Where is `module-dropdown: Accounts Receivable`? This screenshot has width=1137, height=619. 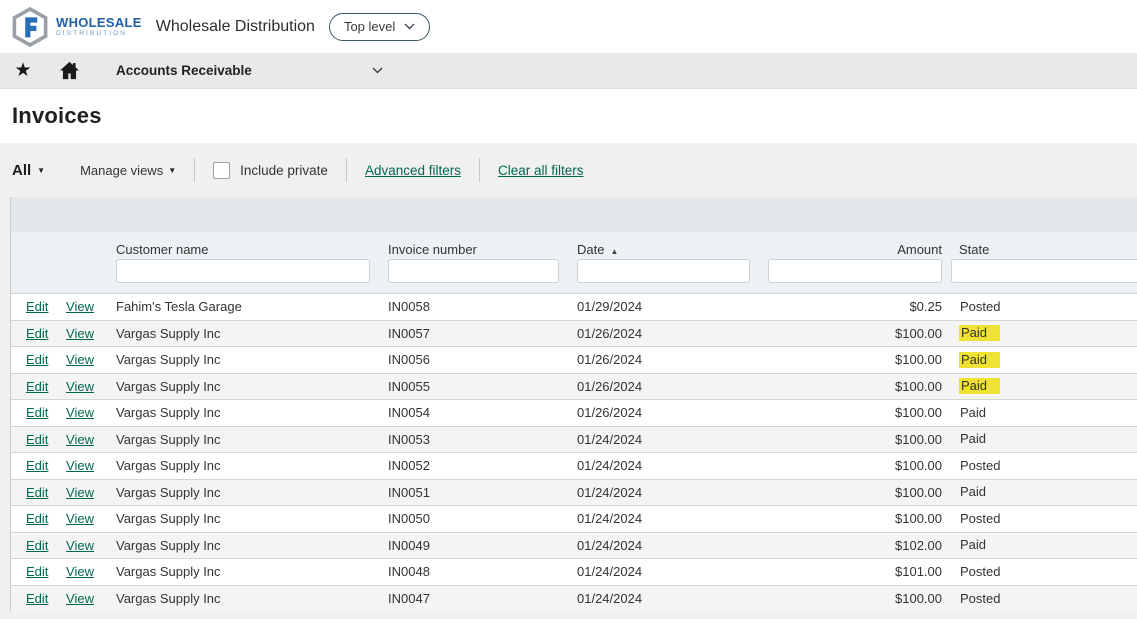
module-dropdown: Accounts Receivable is located at coordinates (249, 70).